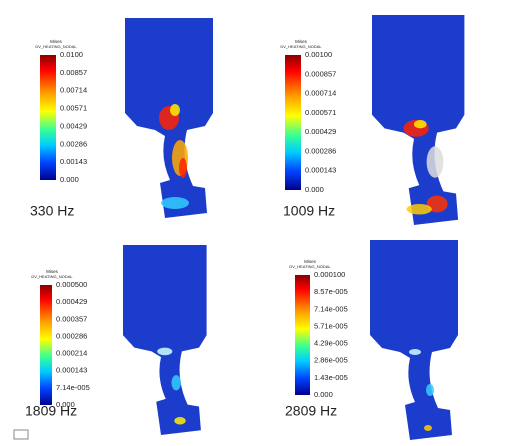 The height and width of the screenshot is (446, 516). What do you see at coordinates (51, 411) in the screenshot?
I see `frequency-label: 1809 Hz` at bounding box center [51, 411].